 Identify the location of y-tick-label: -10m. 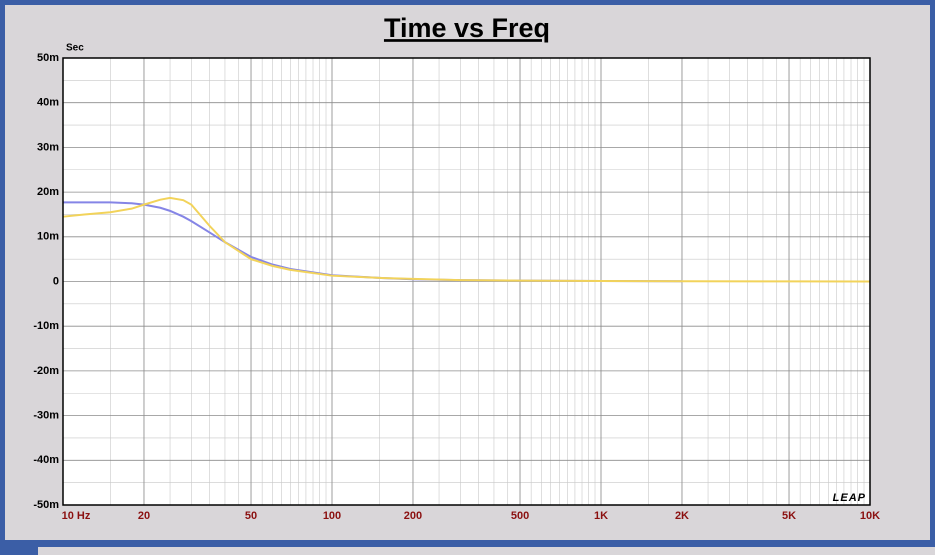
(46, 326).